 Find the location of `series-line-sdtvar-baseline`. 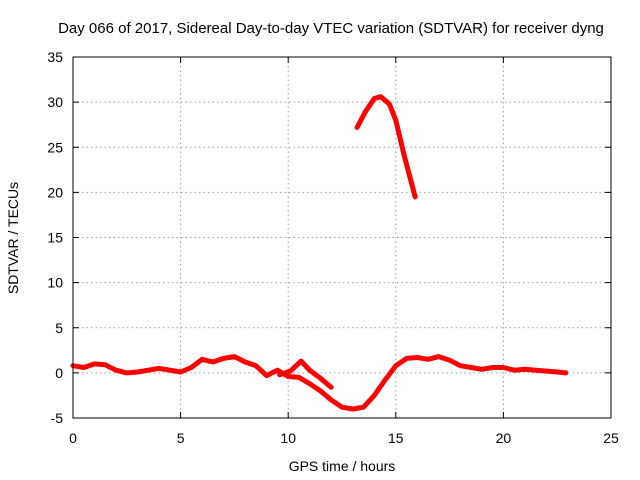

series-line-sdtvar-baseline is located at coordinates (319, 383).